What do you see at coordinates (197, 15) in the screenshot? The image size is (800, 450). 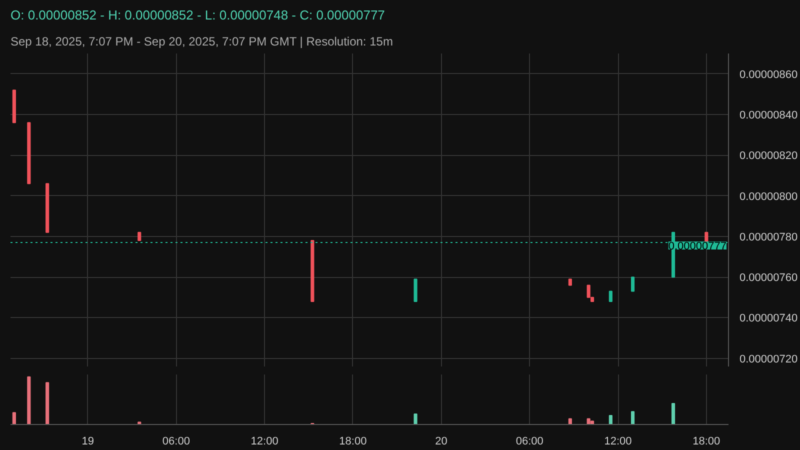 I see `chart-title: O: 0.00000852 - H: 0.00000852 - L: 0.00000748 - C: 0.00000777` at bounding box center [197, 15].